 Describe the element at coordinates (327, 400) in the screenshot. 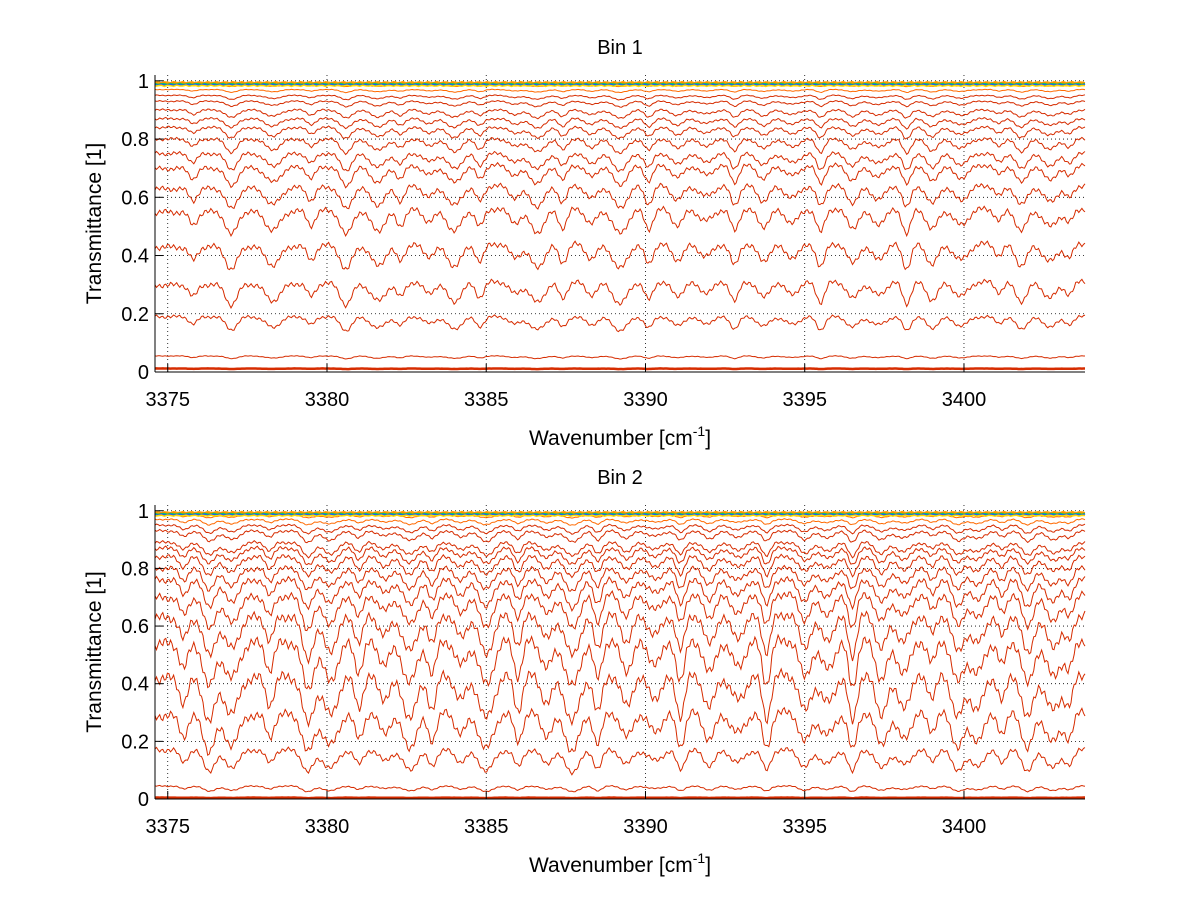

I see `bin-1-x-tick-label-3380: 3380` at that location.